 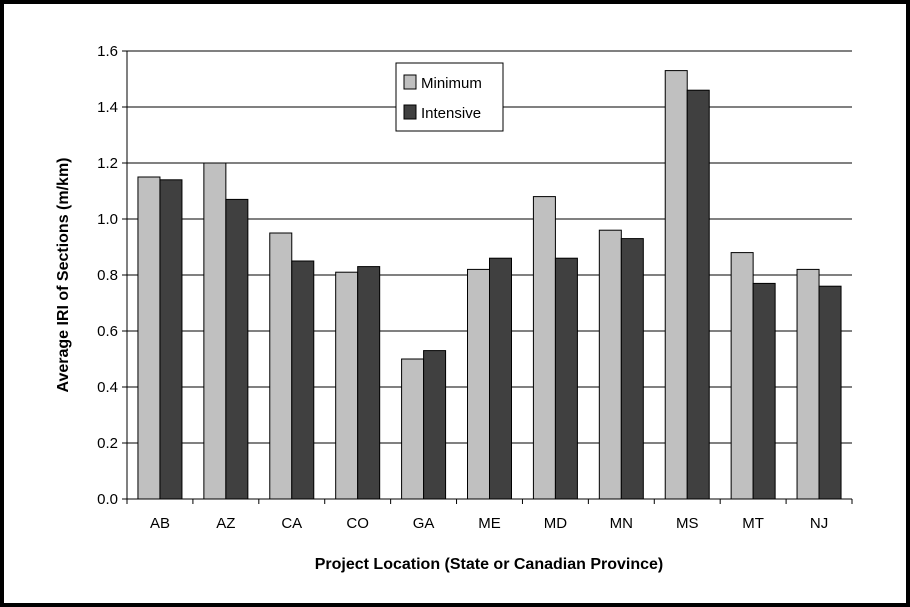 What do you see at coordinates (555, 523) in the screenshot?
I see `x-tick-label: MD` at bounding box center [555, 523].